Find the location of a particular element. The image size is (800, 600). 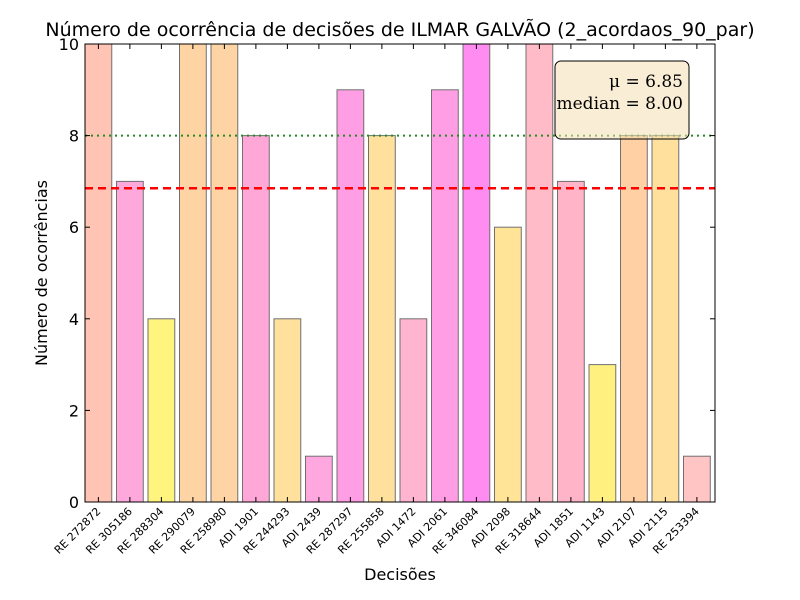

mean-label: μ = 6.85 is located at coordinates (646, 82).